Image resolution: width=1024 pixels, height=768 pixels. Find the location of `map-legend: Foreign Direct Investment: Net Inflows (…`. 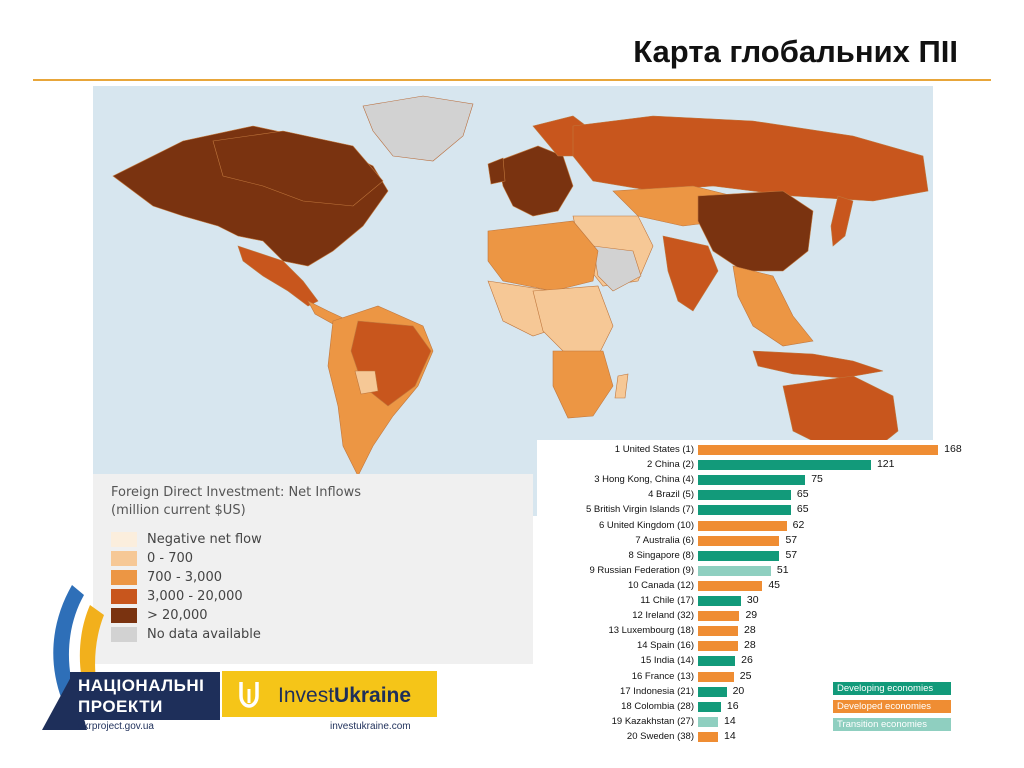

map-legend: Foreign Direct Investment: Net Inflows (… is located at coordinates (313, 569).